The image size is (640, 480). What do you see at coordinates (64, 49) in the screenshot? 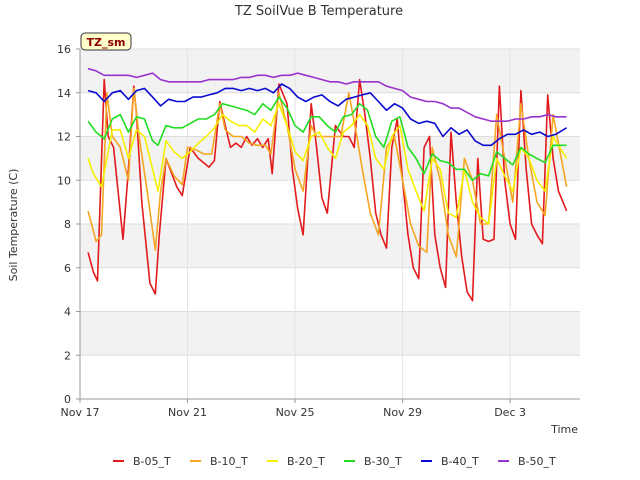
I see `y-tick-label-8: 16` at bounding box center [64, 49].